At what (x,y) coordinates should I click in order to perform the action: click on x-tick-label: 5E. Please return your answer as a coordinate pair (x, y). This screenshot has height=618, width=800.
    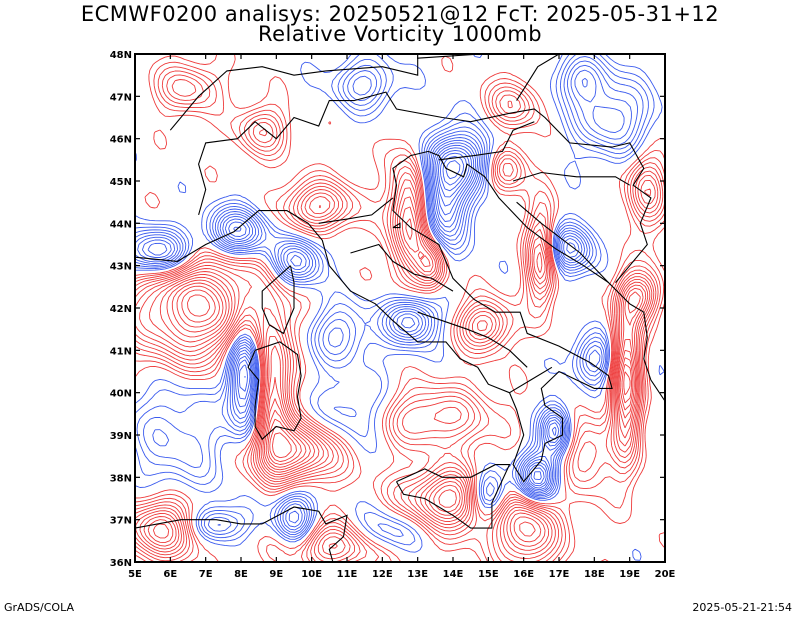
    Looking at the image, I should click on (135, 574).